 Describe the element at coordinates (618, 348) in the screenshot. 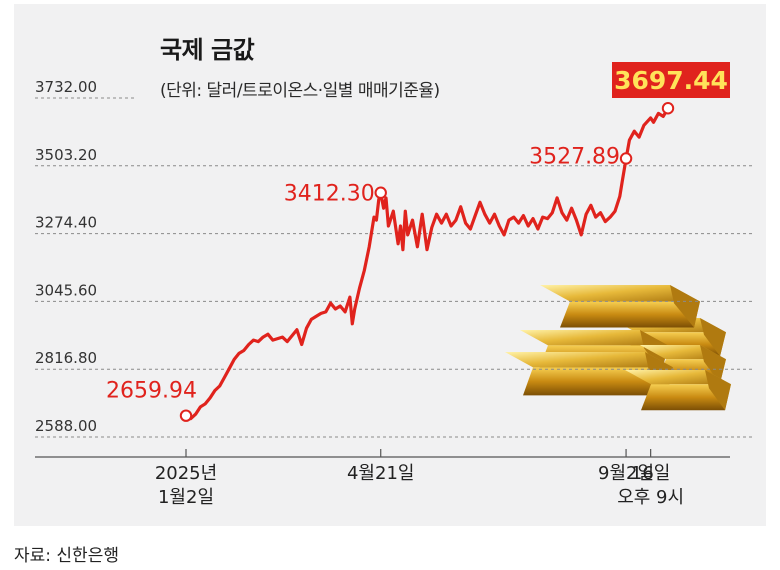

I see `gold-bars-illustration` at that location.